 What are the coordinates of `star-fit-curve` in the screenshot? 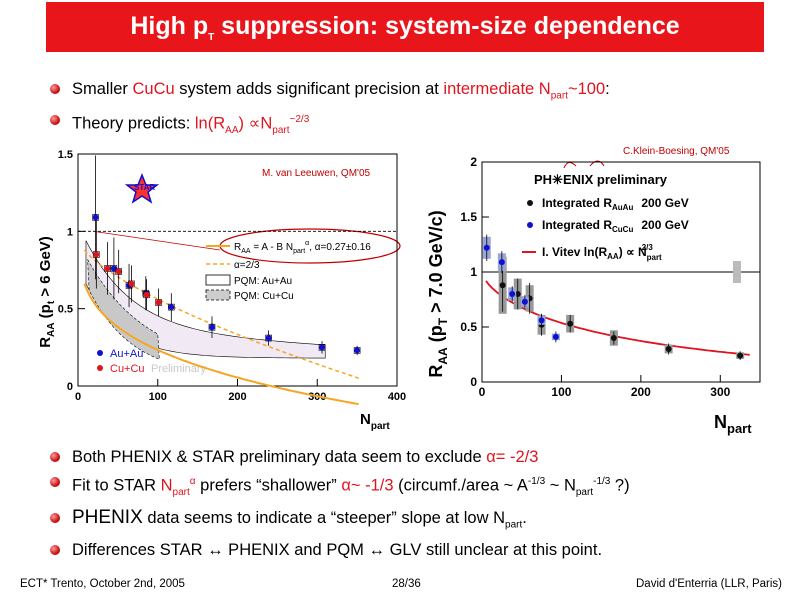 It's located at (221, 344).